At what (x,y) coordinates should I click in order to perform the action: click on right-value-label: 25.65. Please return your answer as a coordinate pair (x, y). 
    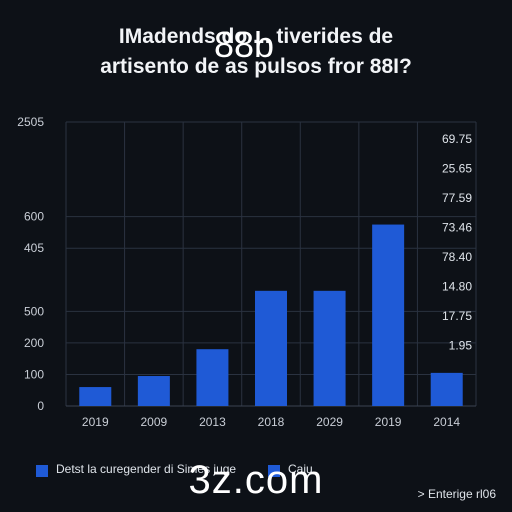
    Looking at the image, I should click on (457, 169).